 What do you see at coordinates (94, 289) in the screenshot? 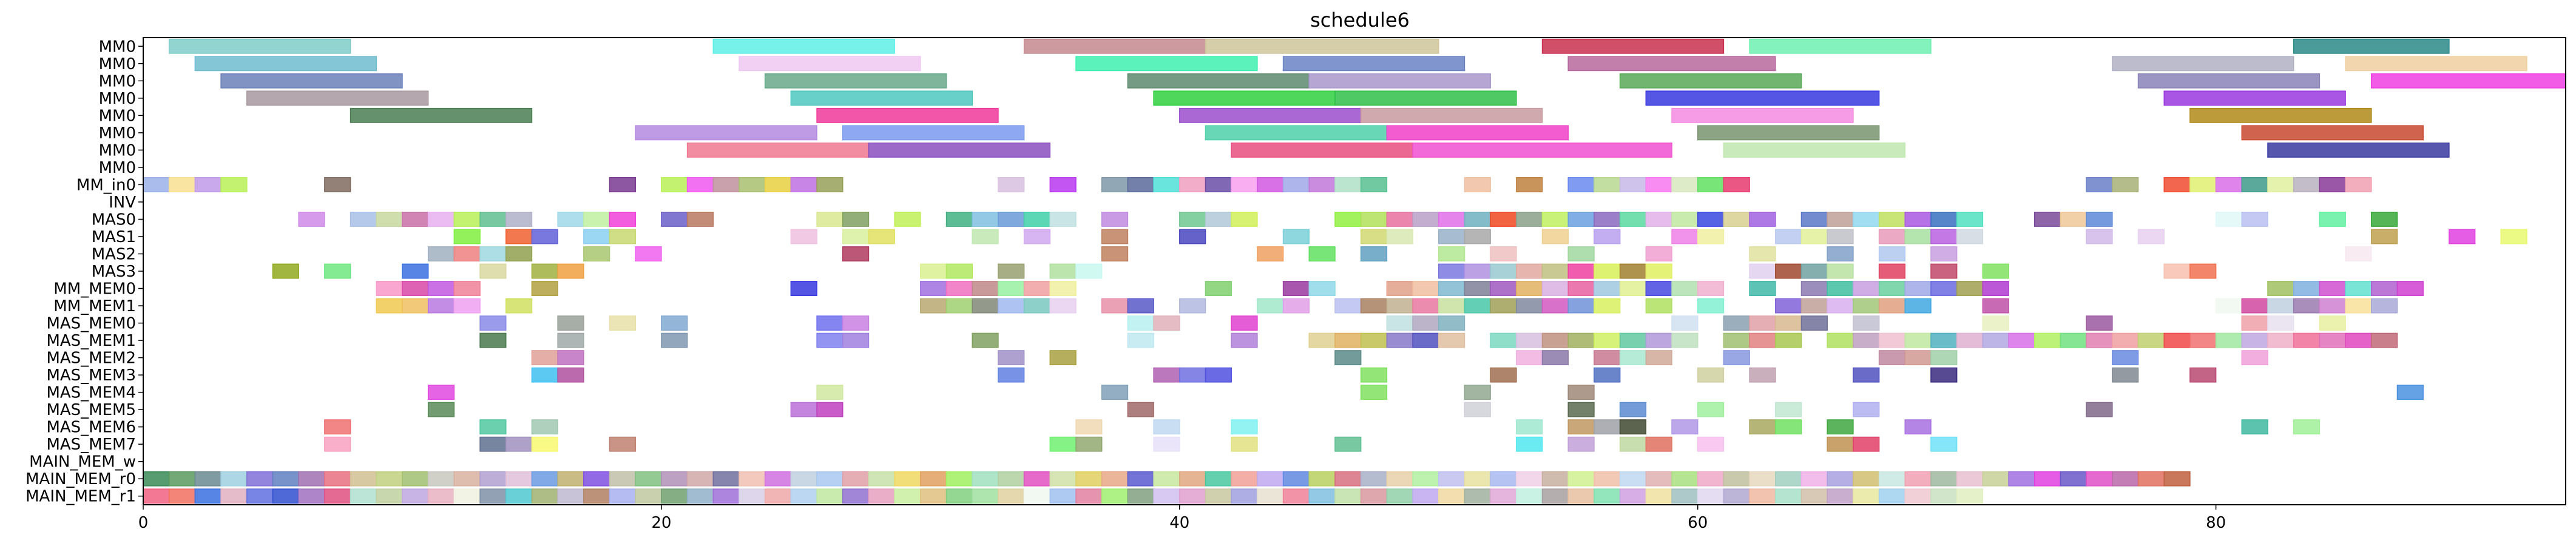
I see `y-tick-label: MM_MEM0` at bounding box center [94, 289].